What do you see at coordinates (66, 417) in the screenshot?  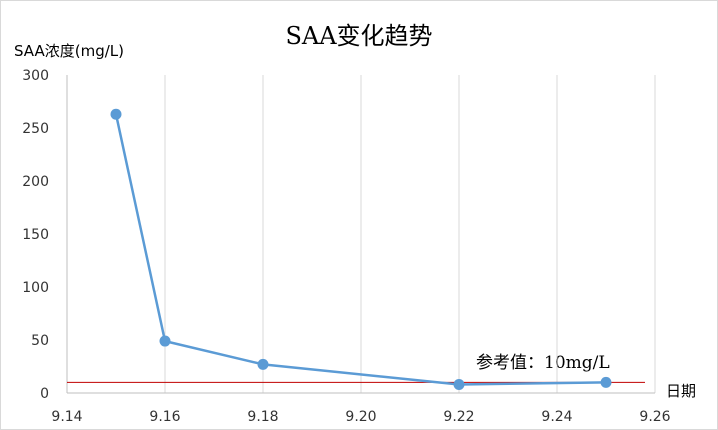 I see `x-tick-label-9.14: 9.14` at bounding box center [66, 417].